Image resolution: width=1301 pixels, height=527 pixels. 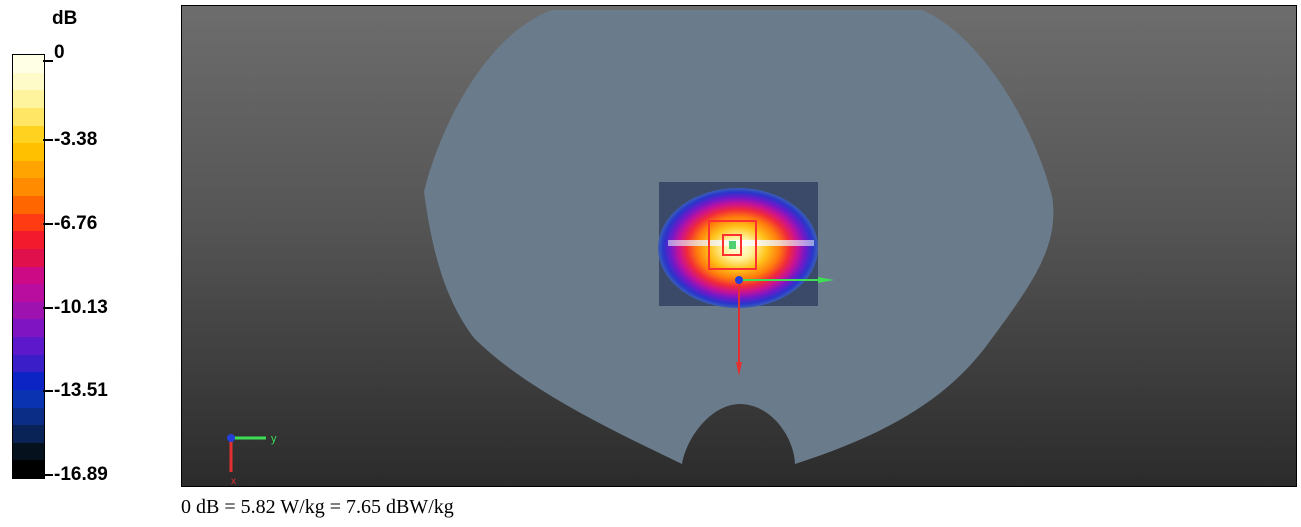 I want to click on scale-tick-label: -16.89, so click(x=81, y=474).